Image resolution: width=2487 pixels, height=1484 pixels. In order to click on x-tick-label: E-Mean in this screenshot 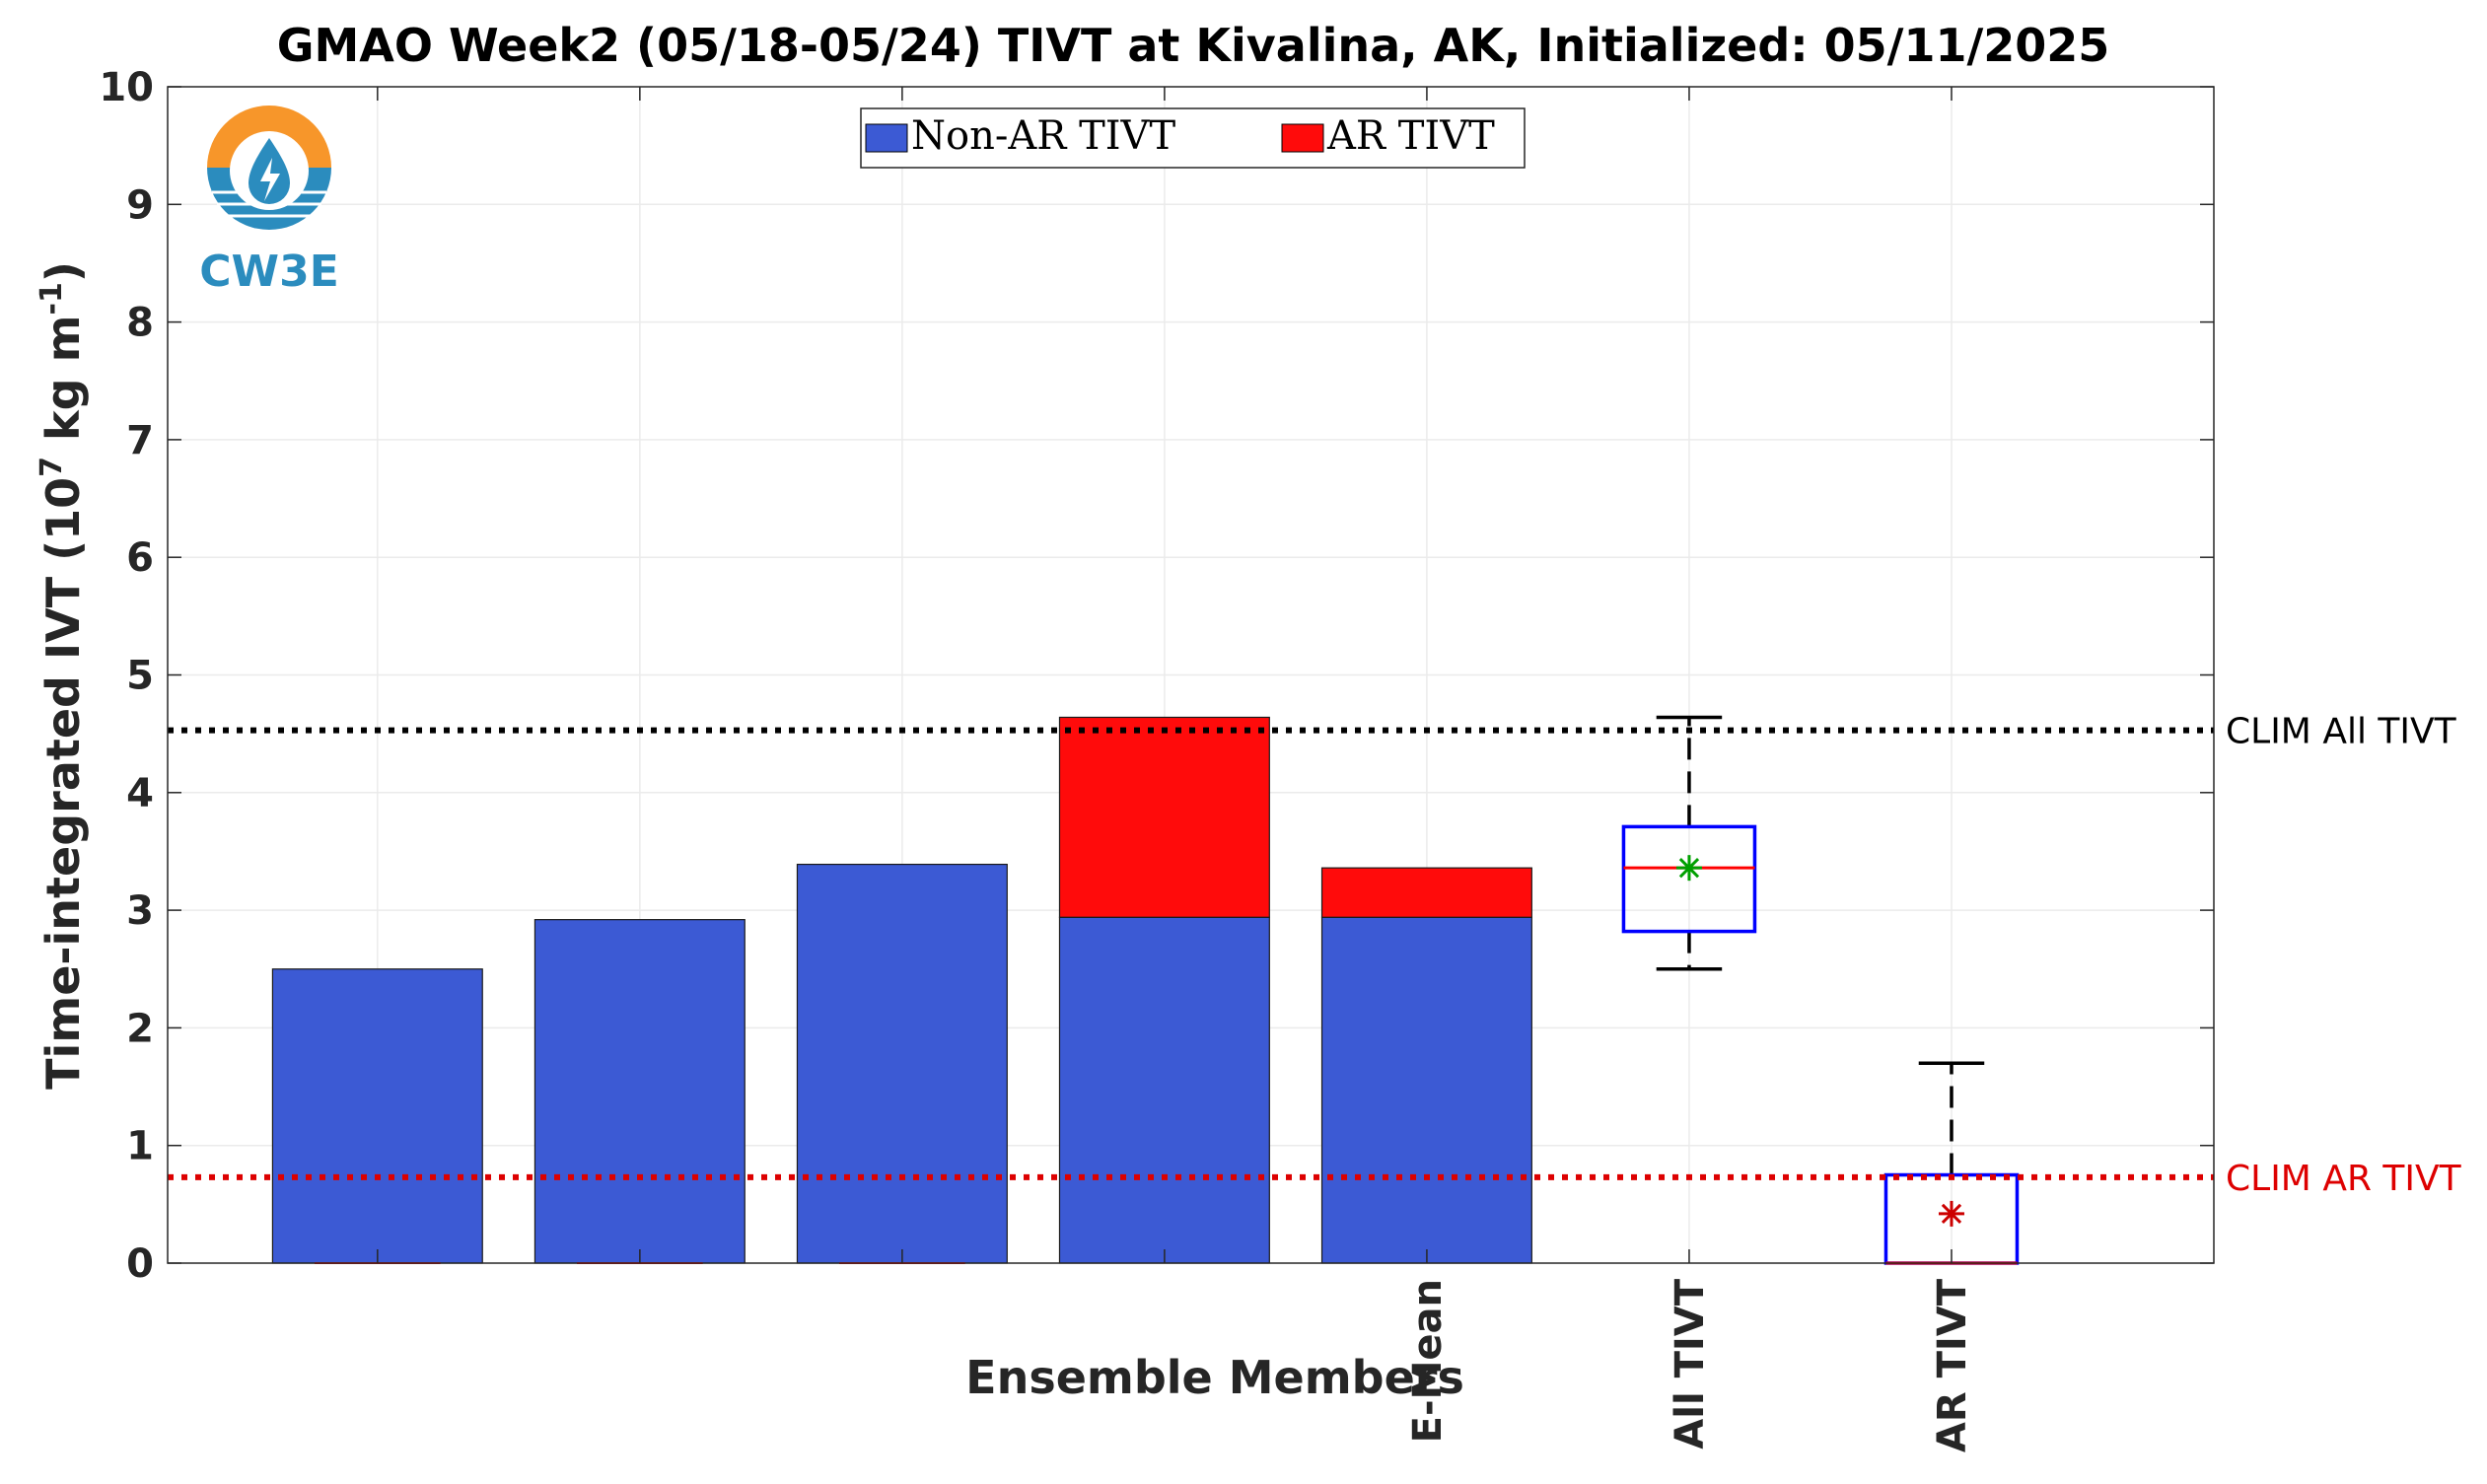, I will do `click(1428, 1361)`.